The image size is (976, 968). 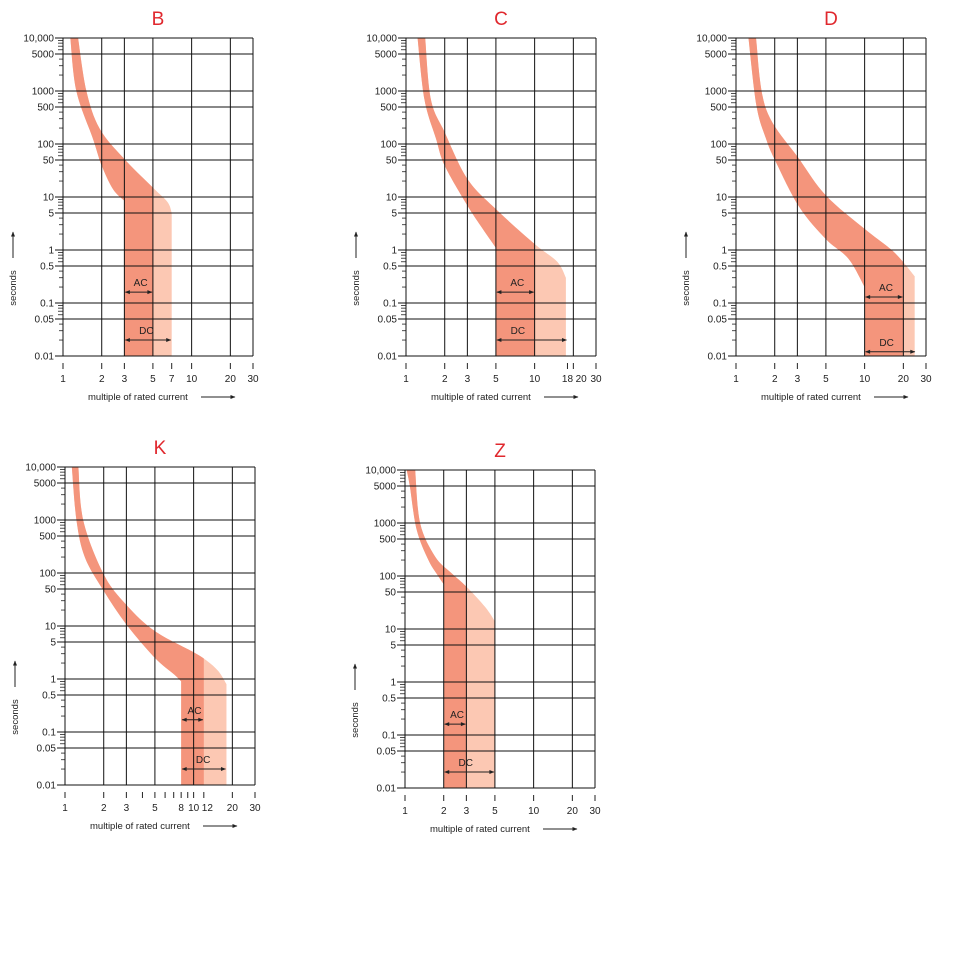 What do you see at coordinates (568, 379) in the screenshot?
I see `x-tick-label: 18` at bounding box center [568, 379].